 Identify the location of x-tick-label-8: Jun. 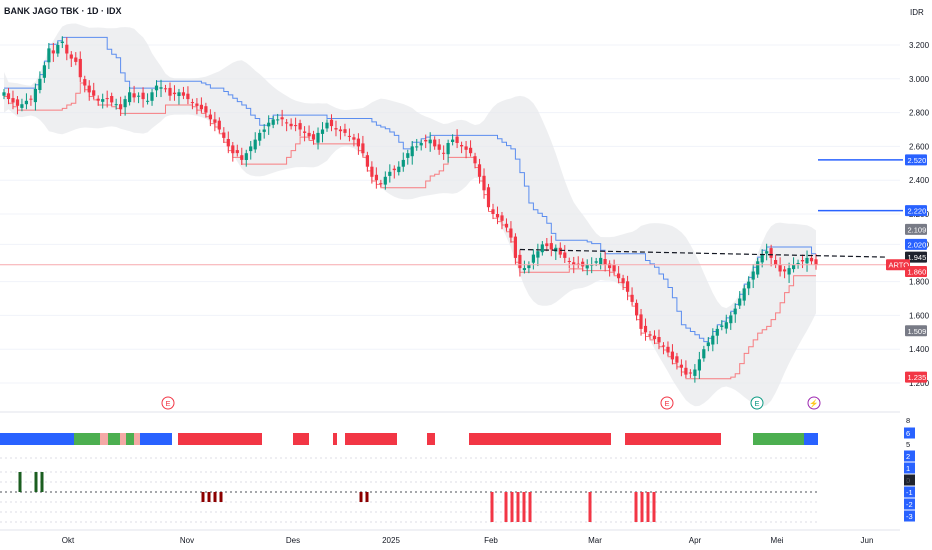
(867, 540).